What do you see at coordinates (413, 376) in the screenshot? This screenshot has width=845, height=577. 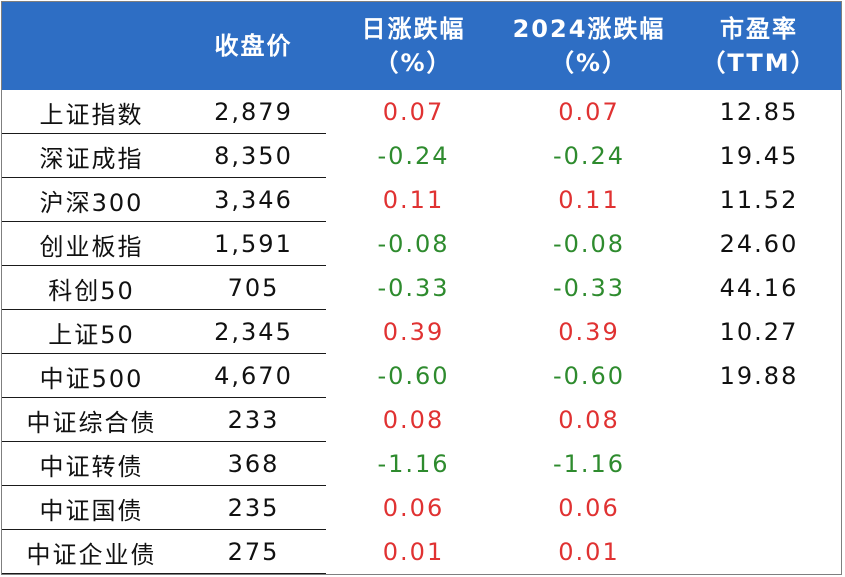 I see `day-change: -0.60` at bounding box center [413, 376].